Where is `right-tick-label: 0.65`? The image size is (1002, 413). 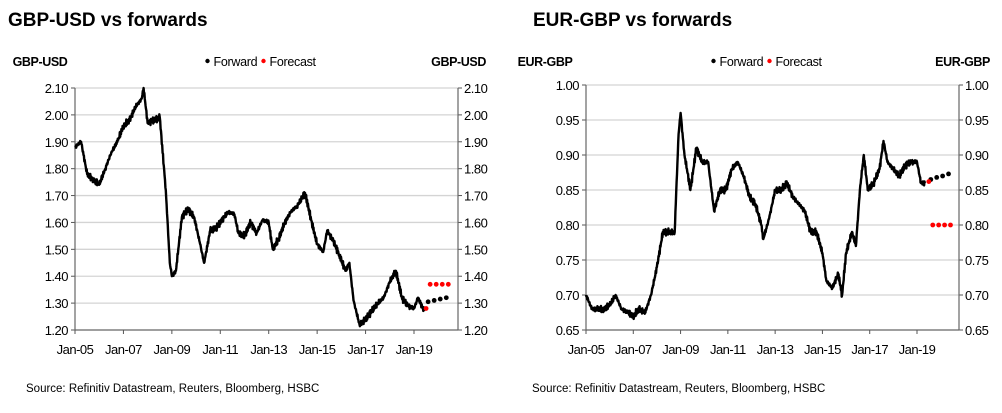 right-tick-label: 0.65 is located at coordinates (977, 330).